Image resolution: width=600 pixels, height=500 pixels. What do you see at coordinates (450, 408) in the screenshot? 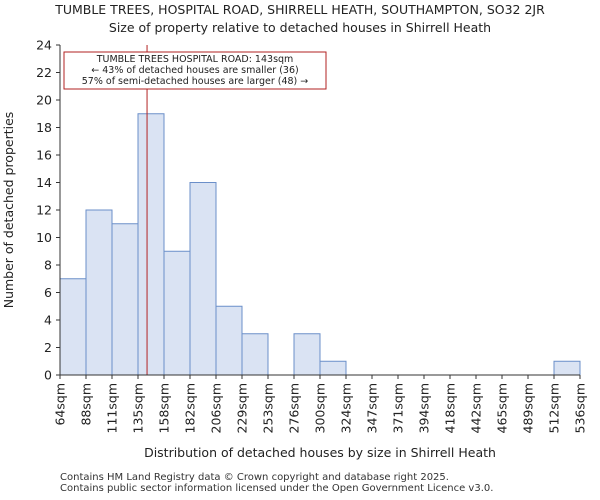
I see `x-tick-label: 418sqm` at bounding box center [450, 408].